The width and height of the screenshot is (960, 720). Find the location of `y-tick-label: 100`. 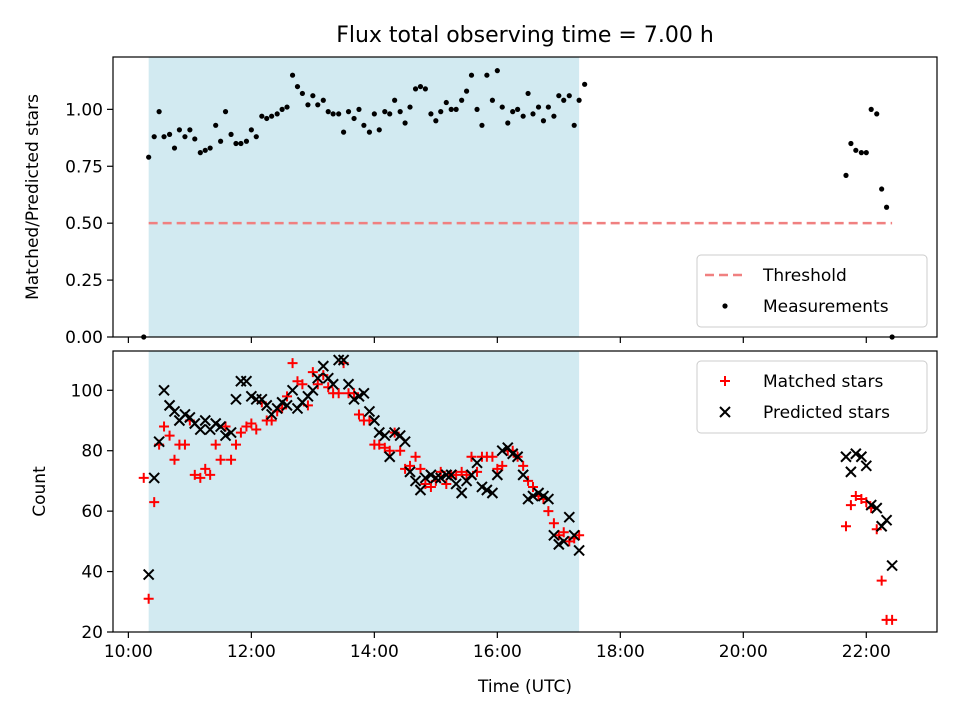

y-tick-label: 100 is located at coordinates (87, 391).